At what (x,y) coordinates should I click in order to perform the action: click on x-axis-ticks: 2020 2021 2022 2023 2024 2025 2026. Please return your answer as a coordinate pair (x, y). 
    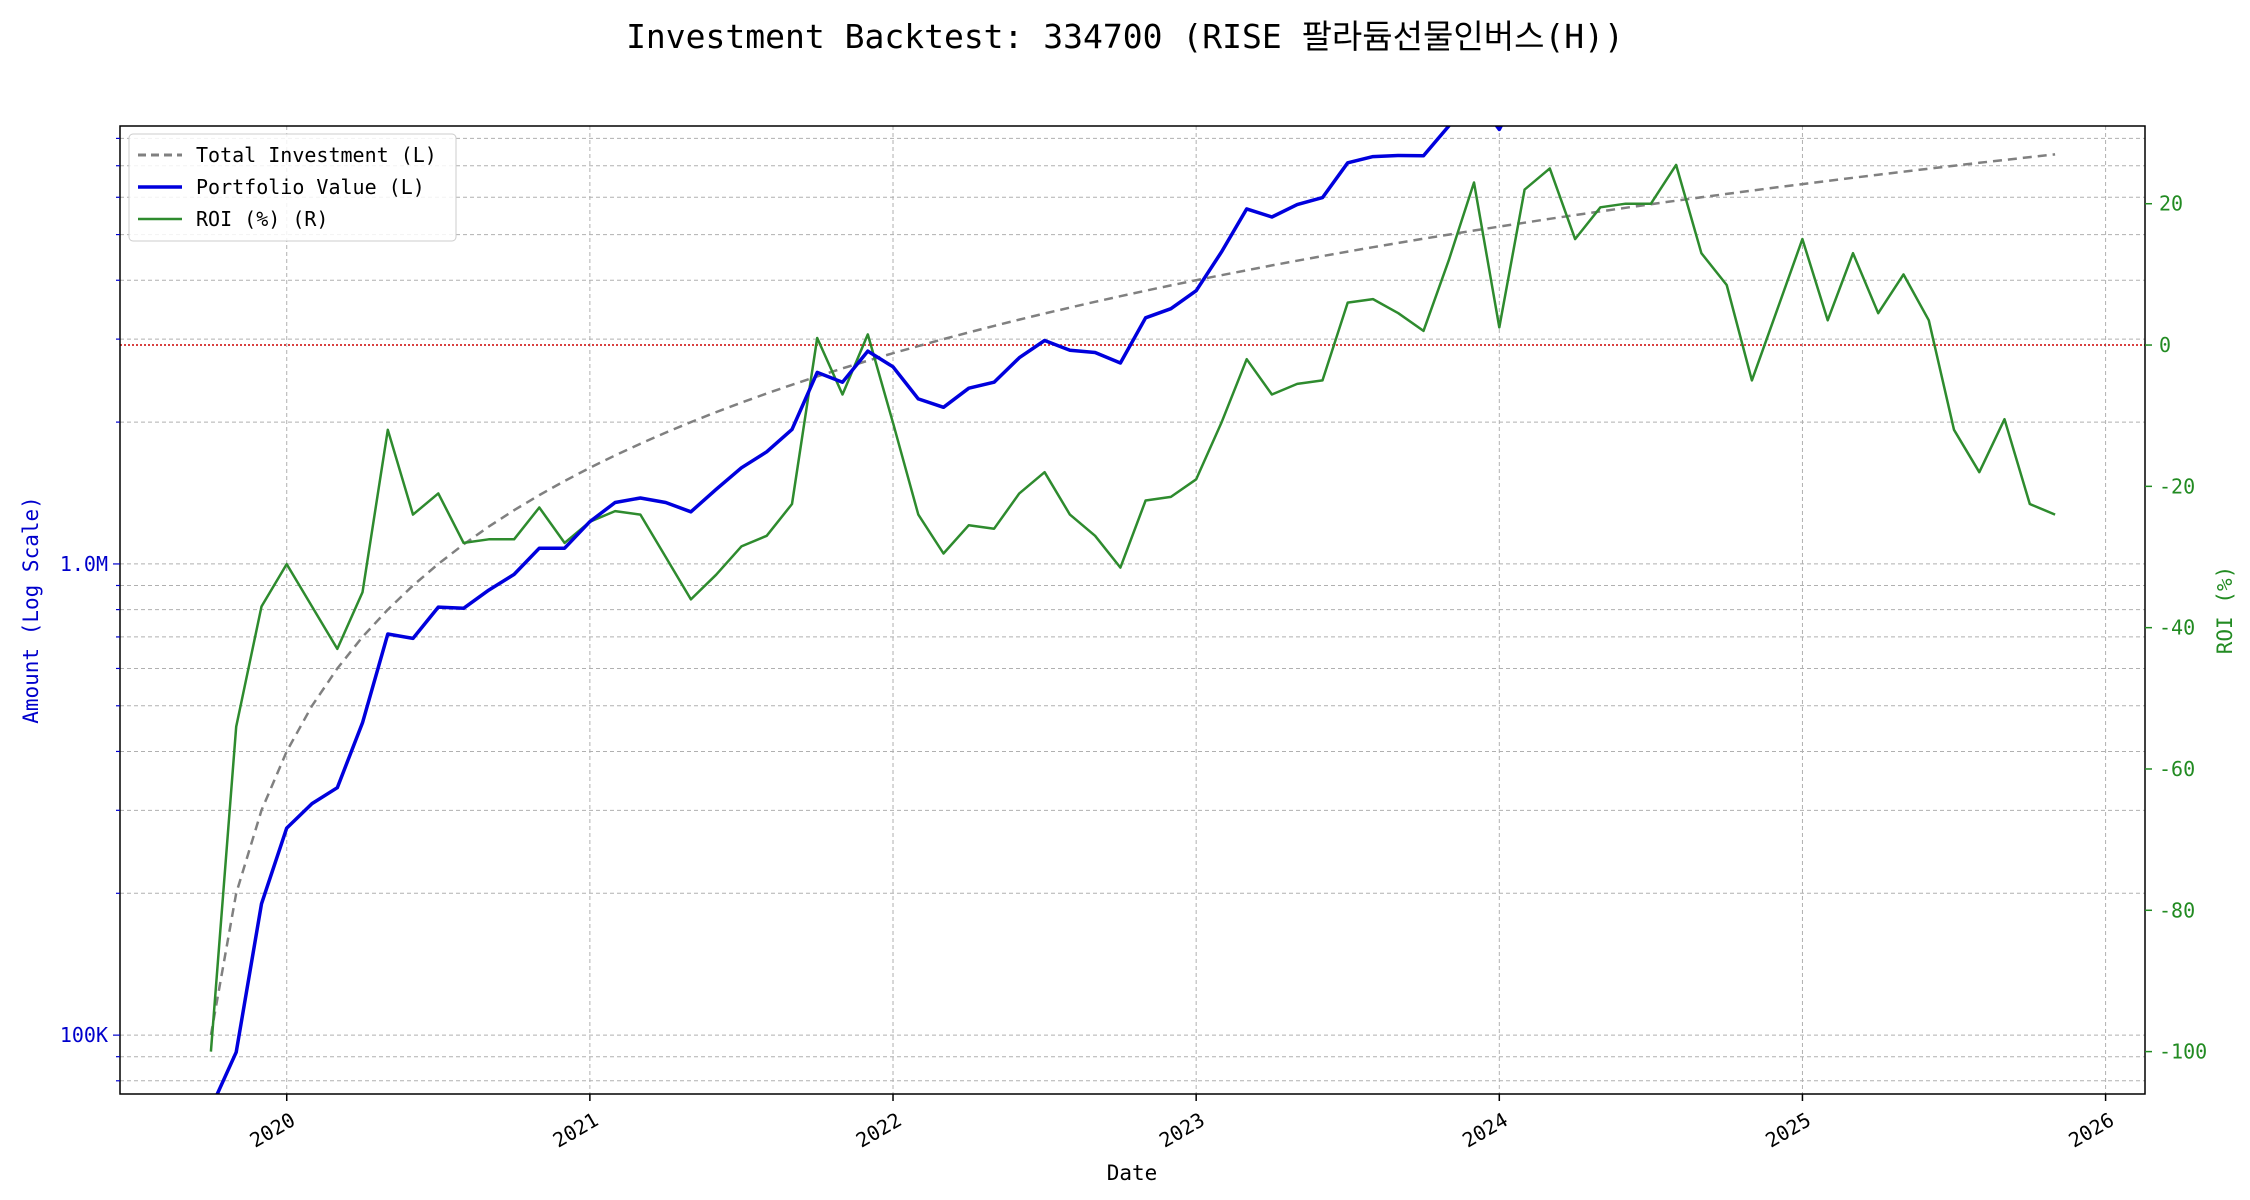
    Looking at the image, I should click on (1182, 1123).